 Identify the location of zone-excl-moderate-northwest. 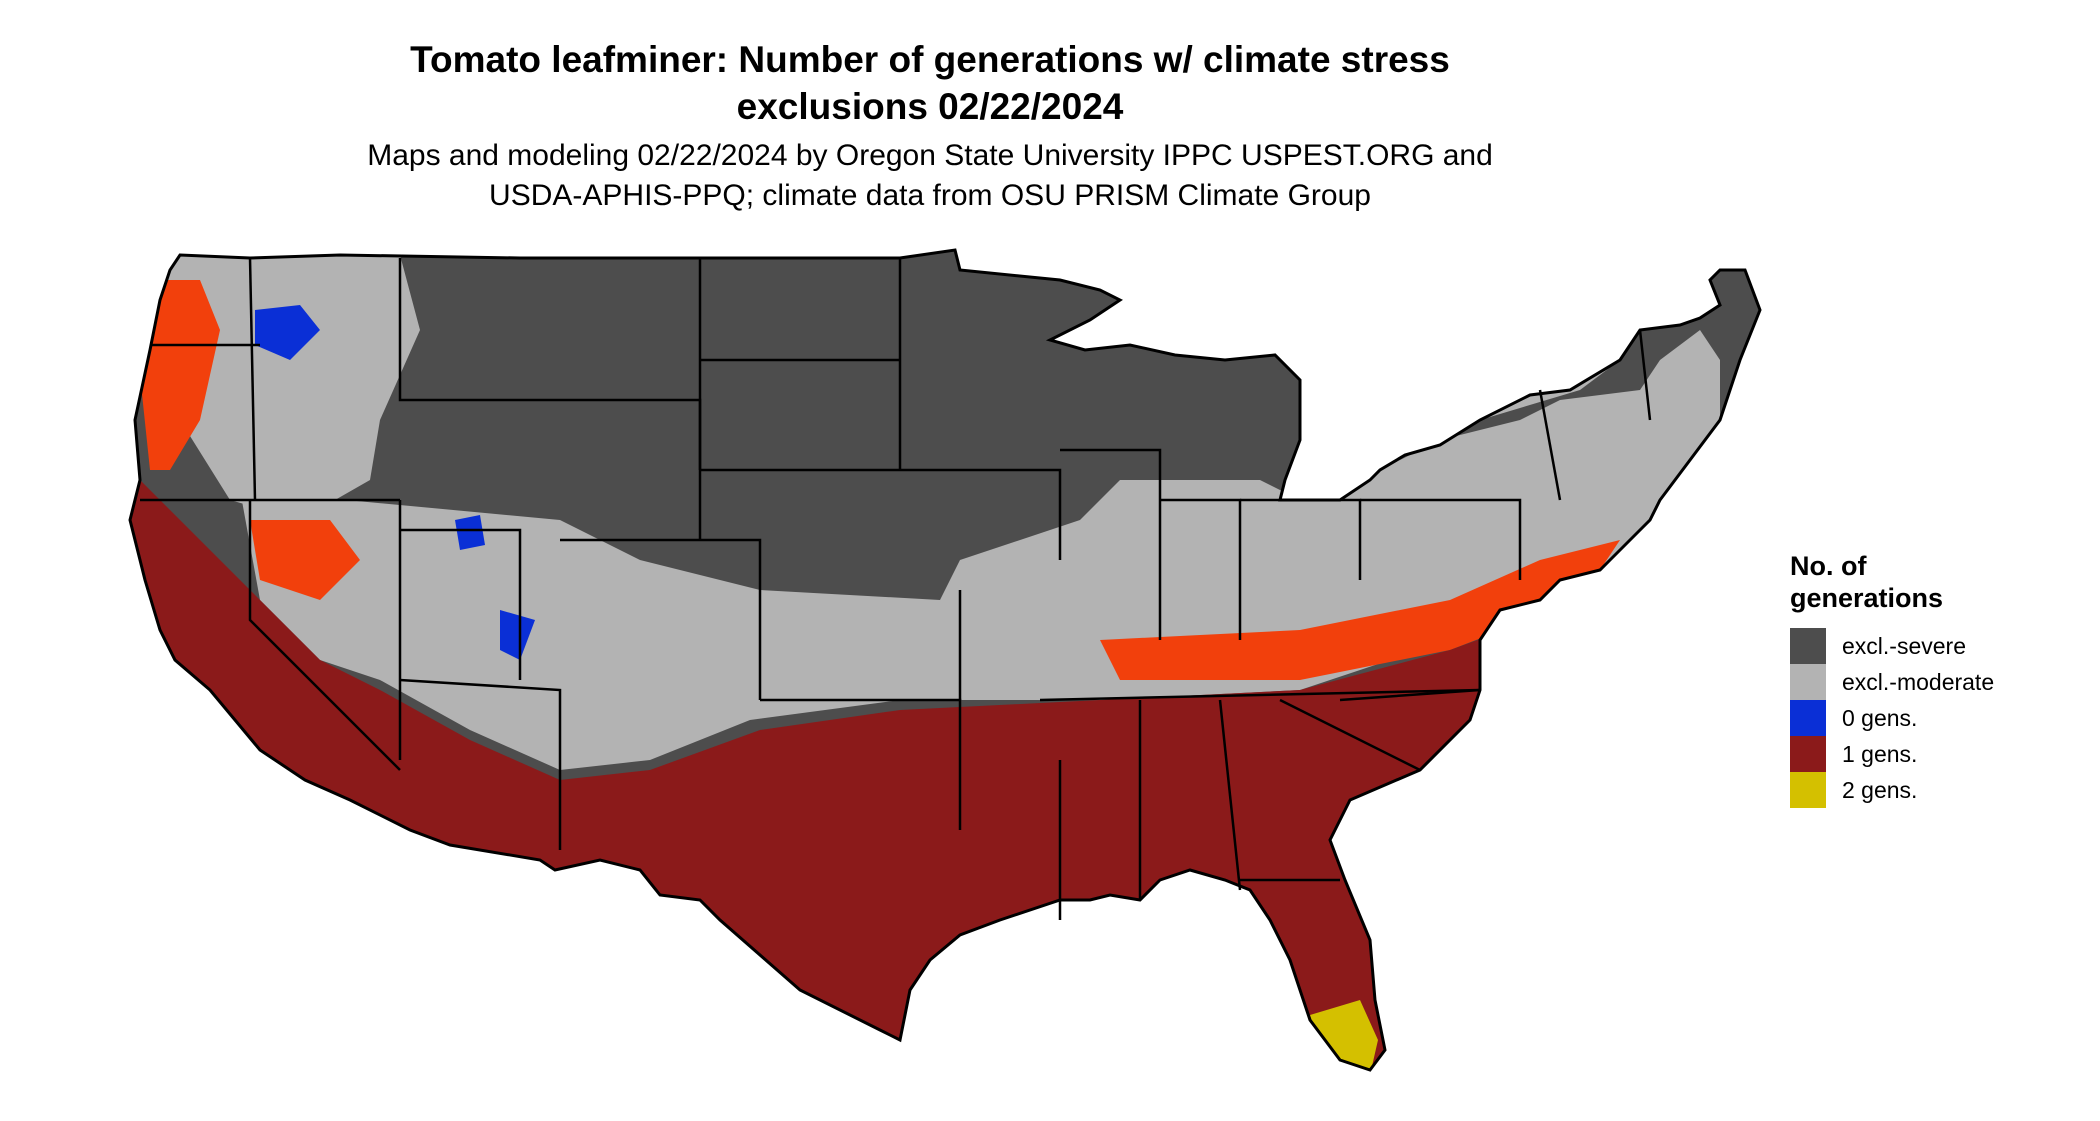
(290, 387).